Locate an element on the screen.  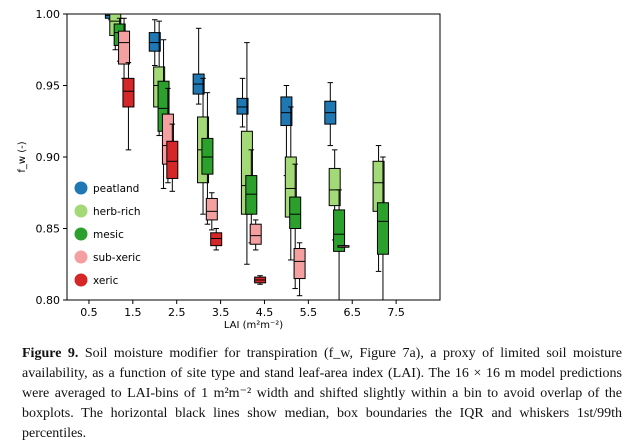
x-tick-label: 5.5 is located at coordinates (309, 312).